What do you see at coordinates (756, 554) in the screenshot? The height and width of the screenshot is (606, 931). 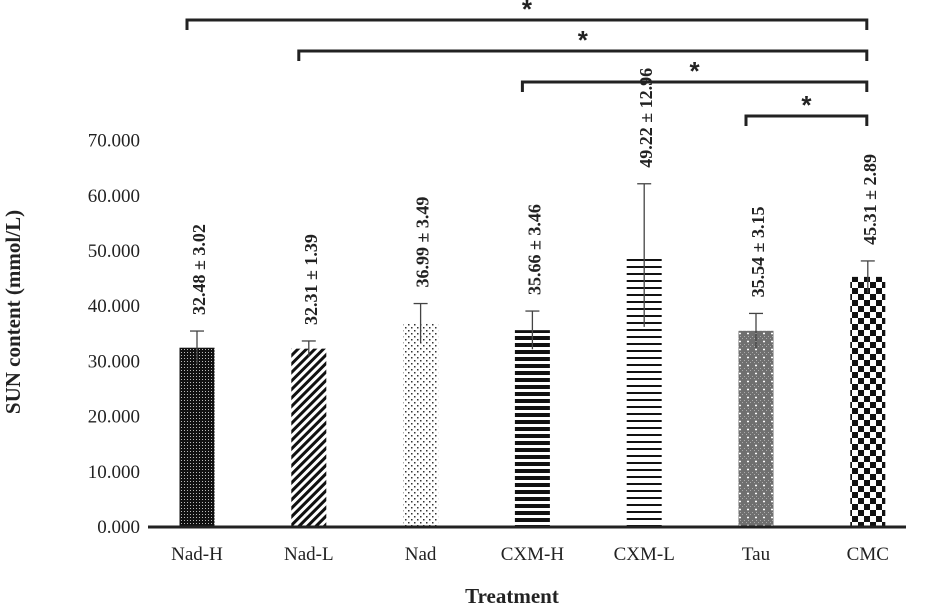 I see `x-tick-label: Tau` at bounding box center [756, 554].